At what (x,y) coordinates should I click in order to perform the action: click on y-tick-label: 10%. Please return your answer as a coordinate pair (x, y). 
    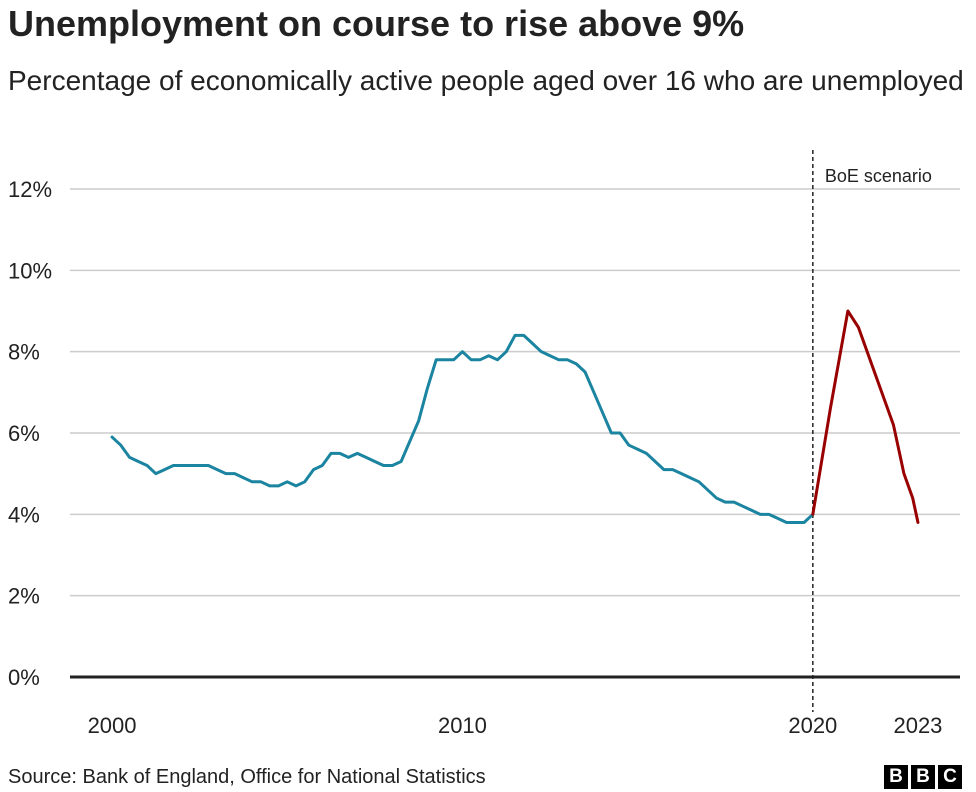
    Looking at the image, I should click on (30, 270).